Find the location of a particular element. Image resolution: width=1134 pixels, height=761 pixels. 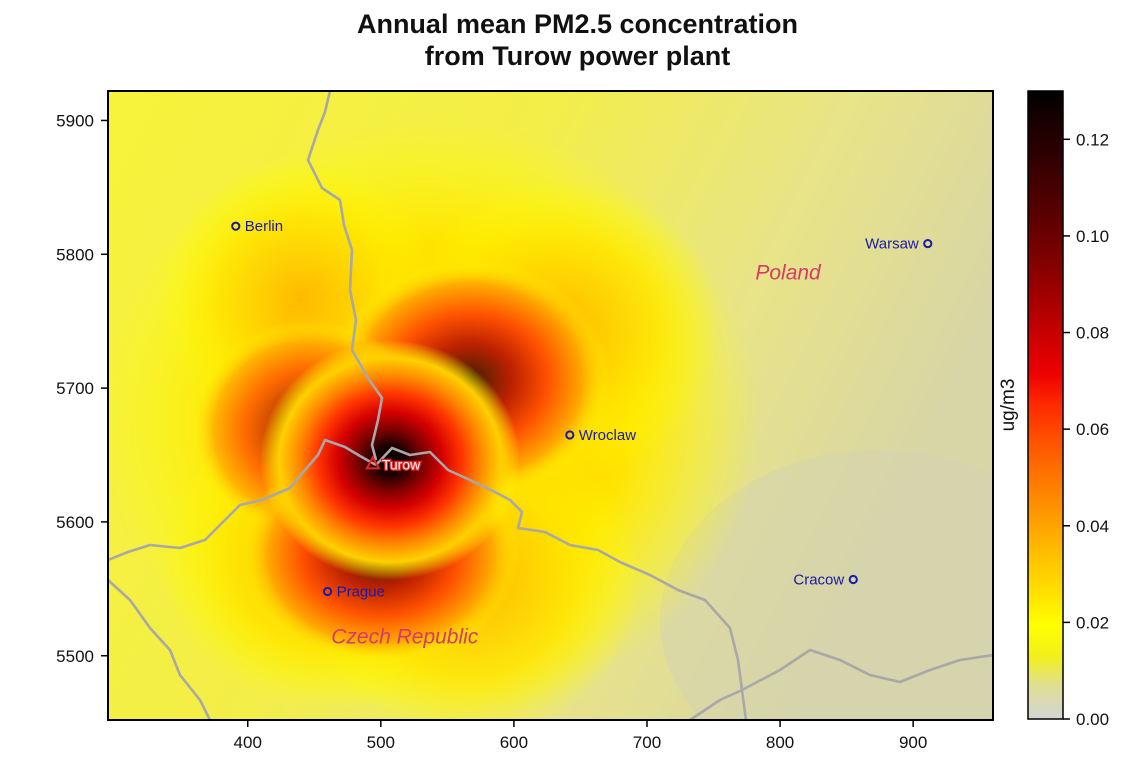

city-wroclaw: Wroclaw is located at coordinates (600, 435).